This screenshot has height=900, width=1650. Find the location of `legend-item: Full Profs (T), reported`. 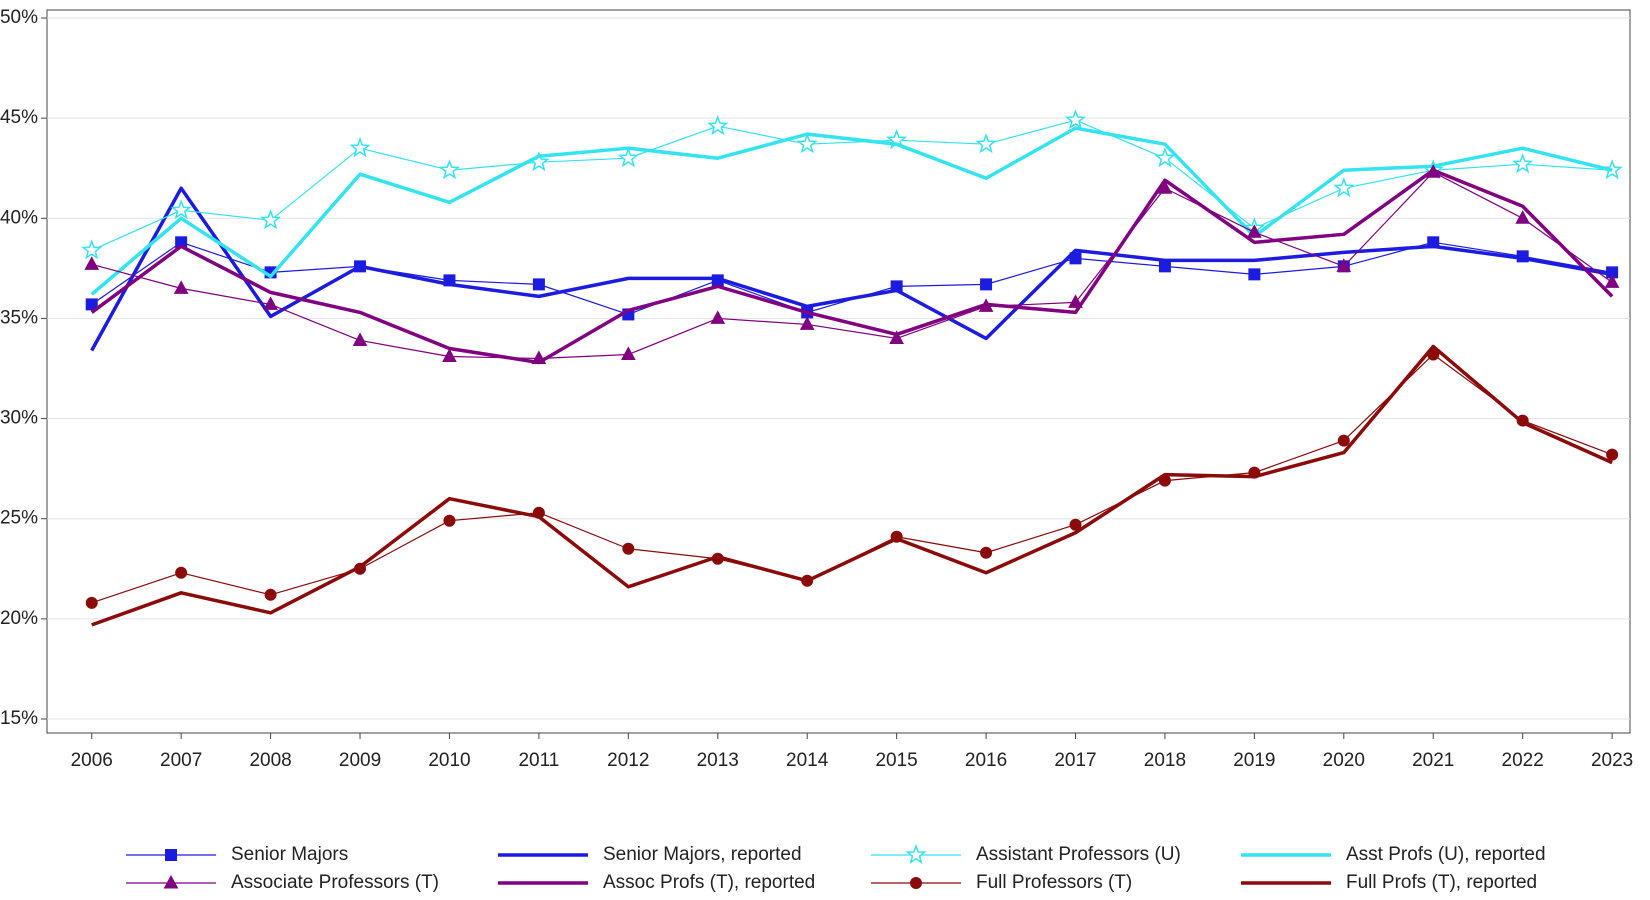

legend-item: Full Profs (T), reported is located at coordinates (1389, 882).